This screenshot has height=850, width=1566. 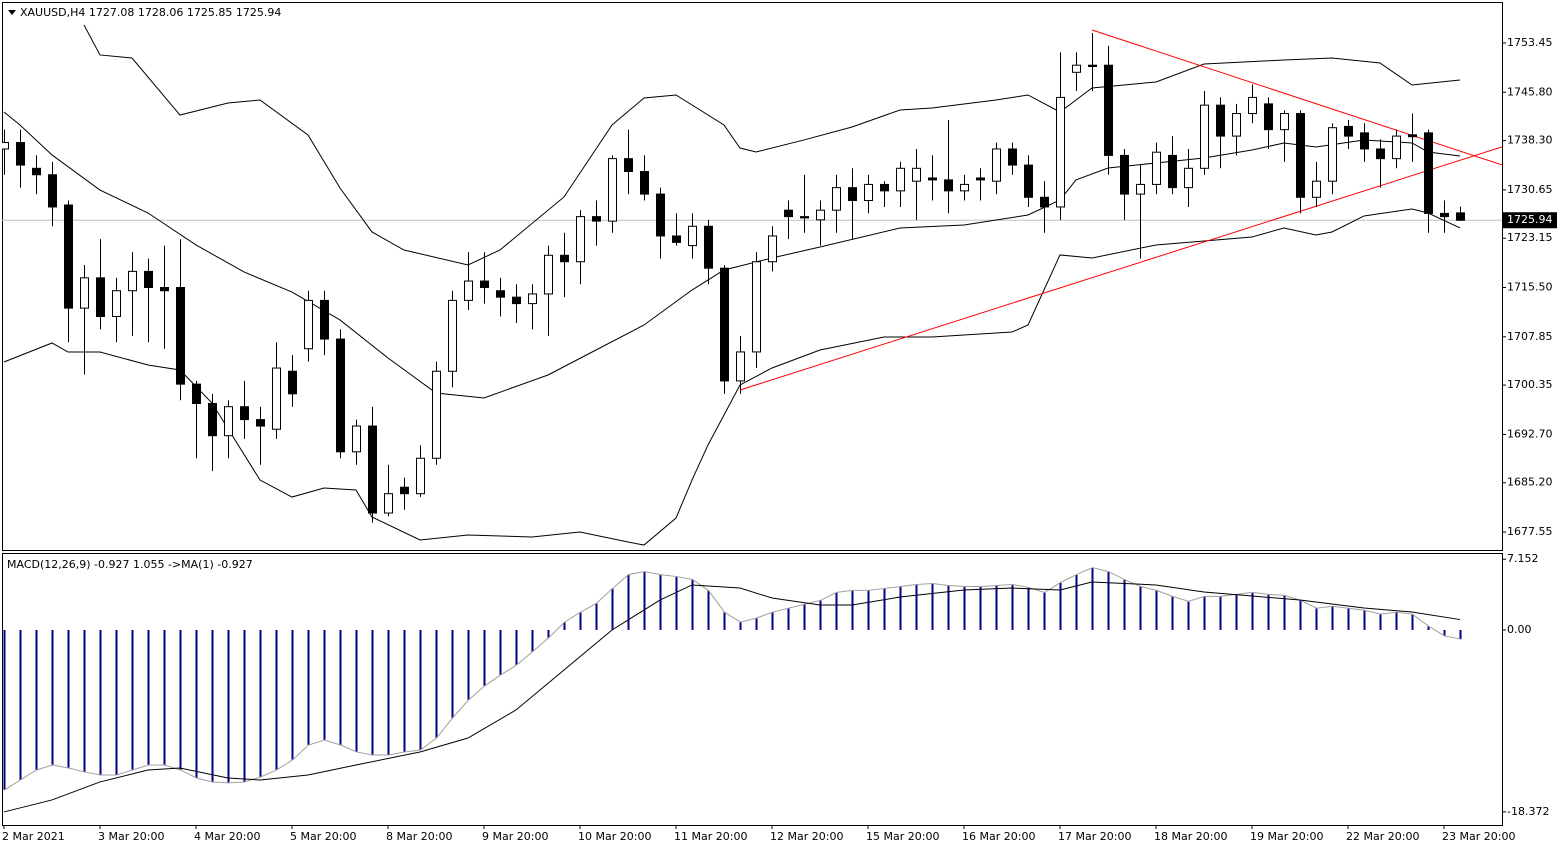 I want to click on x-tick-label: 5 Mar 20:00, so click(x=323, y=836).